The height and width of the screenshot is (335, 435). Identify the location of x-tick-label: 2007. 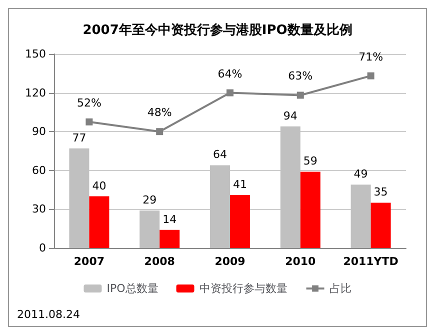
(89, 261).